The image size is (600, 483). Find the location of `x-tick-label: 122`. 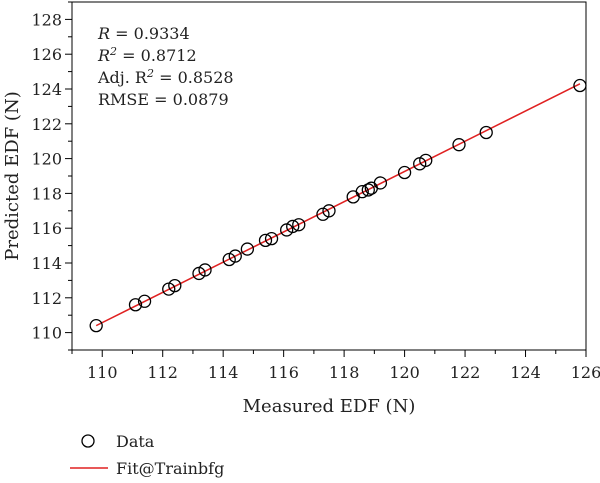

x-tick-label: 122 is located at coordinates (465, 372).